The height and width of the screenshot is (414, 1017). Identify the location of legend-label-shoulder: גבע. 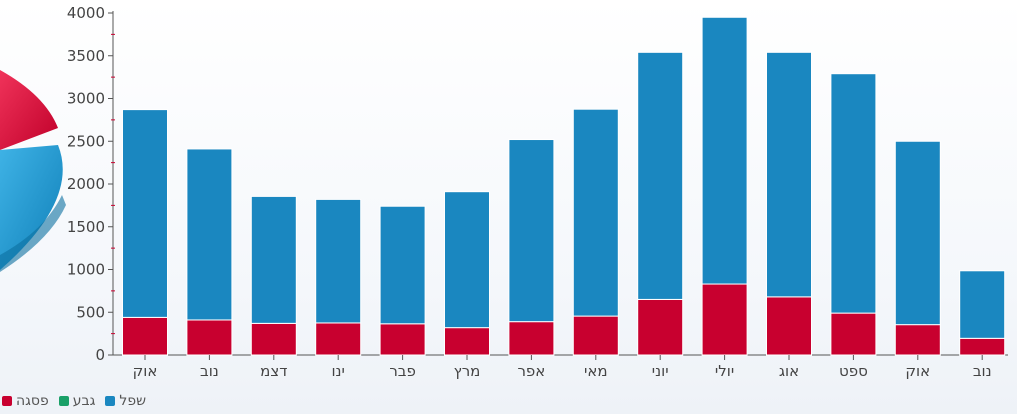
(84, 401).